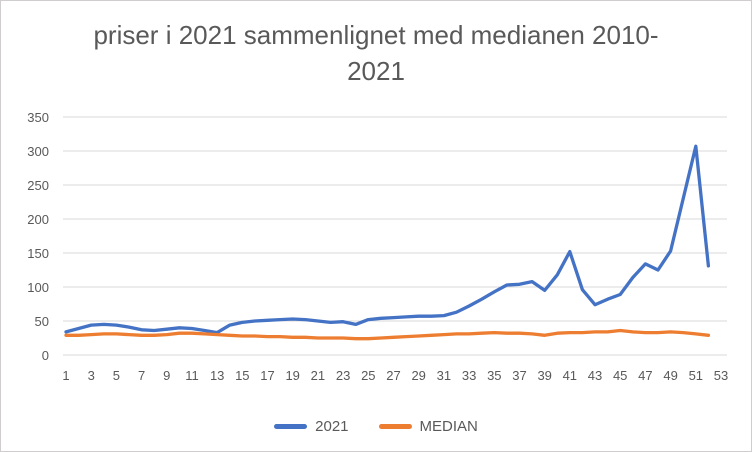 The image size is (752, 452). Describe the element at coordinates (368, 375) in the screenshot. I see `x-axis-tick-label: 25` at that location.